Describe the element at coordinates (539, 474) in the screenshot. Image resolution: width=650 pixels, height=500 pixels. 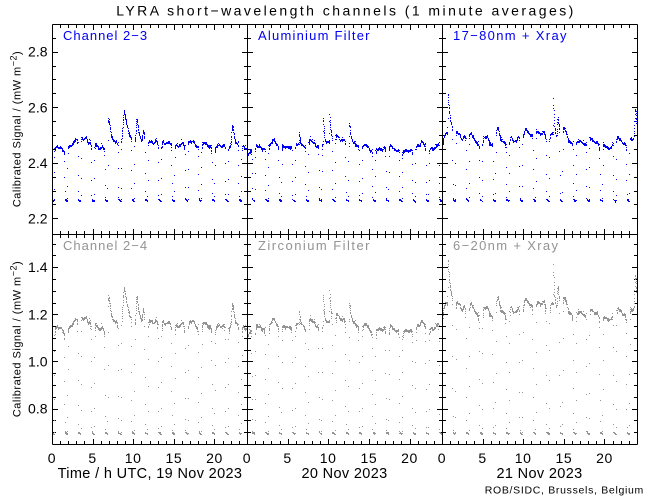
I see `svg-text: 21 Nov 2023` at that location.